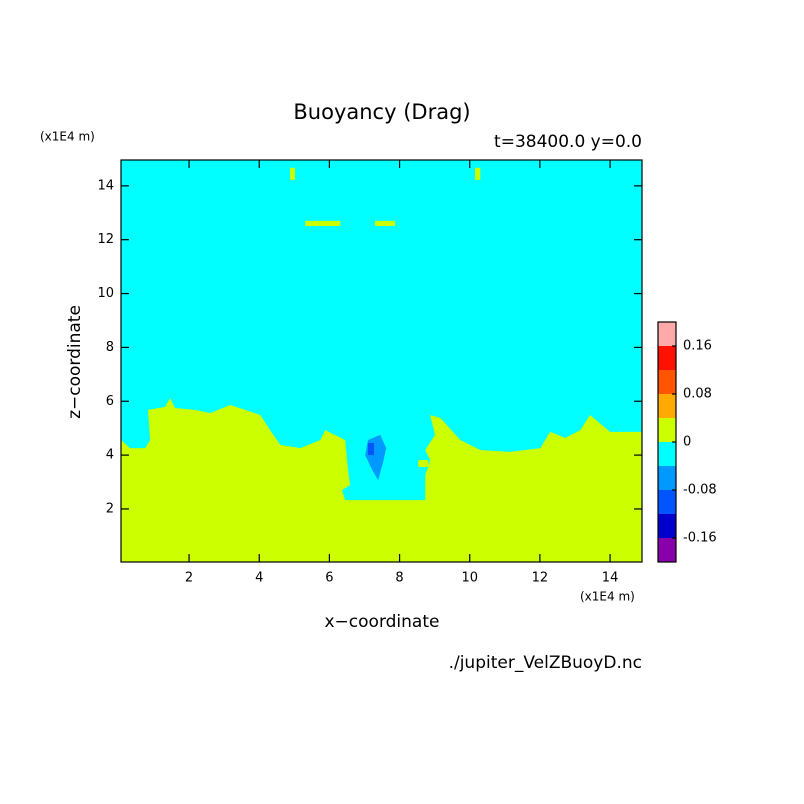 The width and height of the screenshot is (804, 804). I want to click on colorbar-tick-label: 0, so click(687, 442).